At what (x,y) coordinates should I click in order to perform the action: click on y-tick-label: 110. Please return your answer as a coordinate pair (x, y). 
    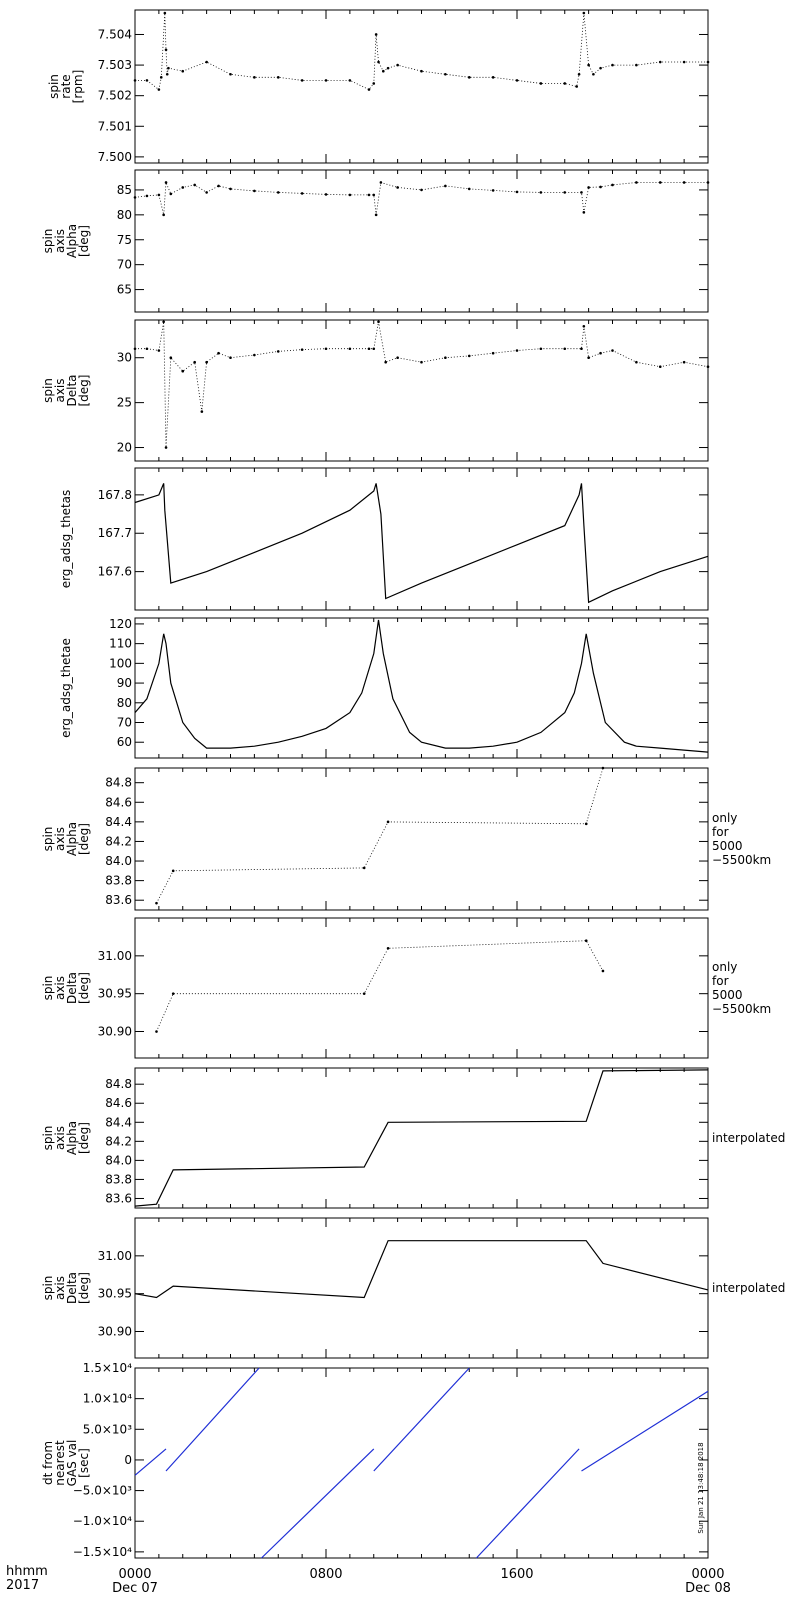
    Looking at the image, I should click on (120, 644).